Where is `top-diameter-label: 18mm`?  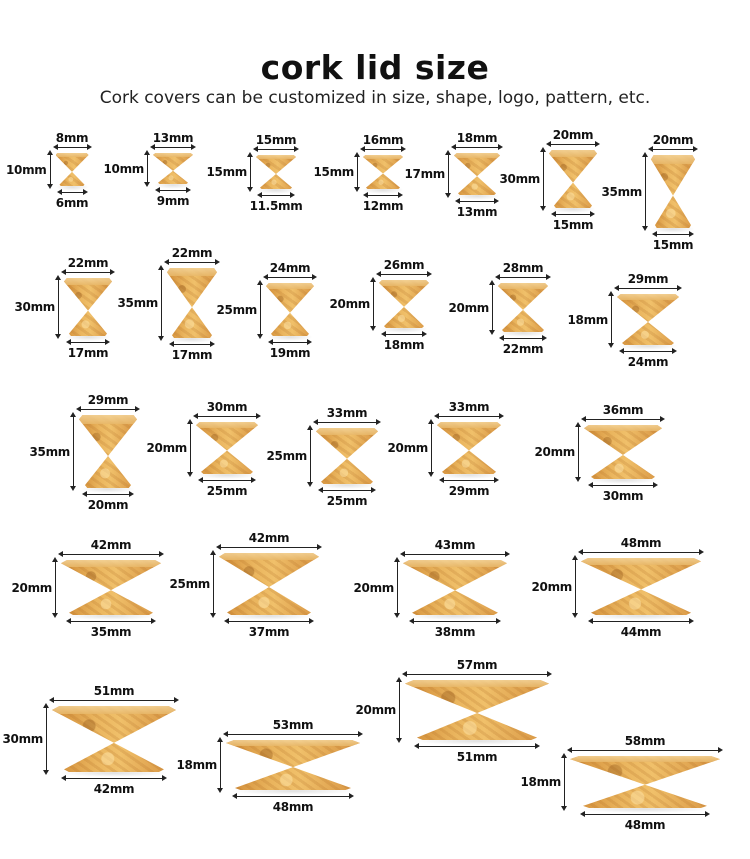
top-diameter-label: 18mm is located at coordinates (477, 138).